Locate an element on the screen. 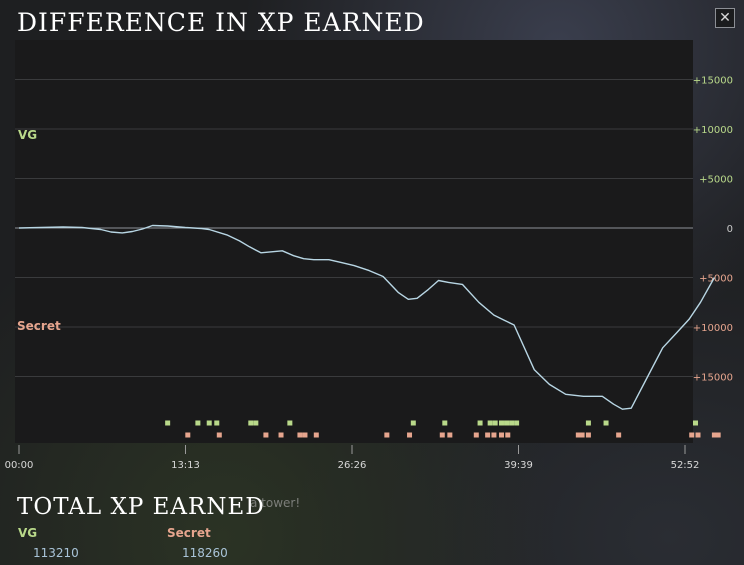 Image resolution: width=744 pixels, height=565 pixels. y-tick-labels: +15000 +10000 +5000 0 +5000 +10000 +15000 is located at coordinates (713, 230).